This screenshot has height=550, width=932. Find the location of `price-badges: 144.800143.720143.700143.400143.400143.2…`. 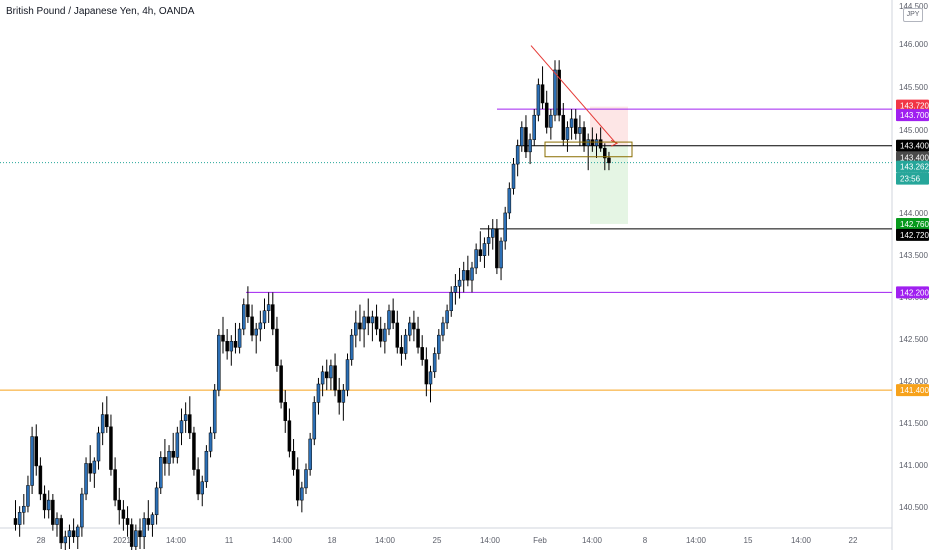

price-badges: 144.800143.720143.700143.400143.400143.2… is located at coordinates (912, 248).